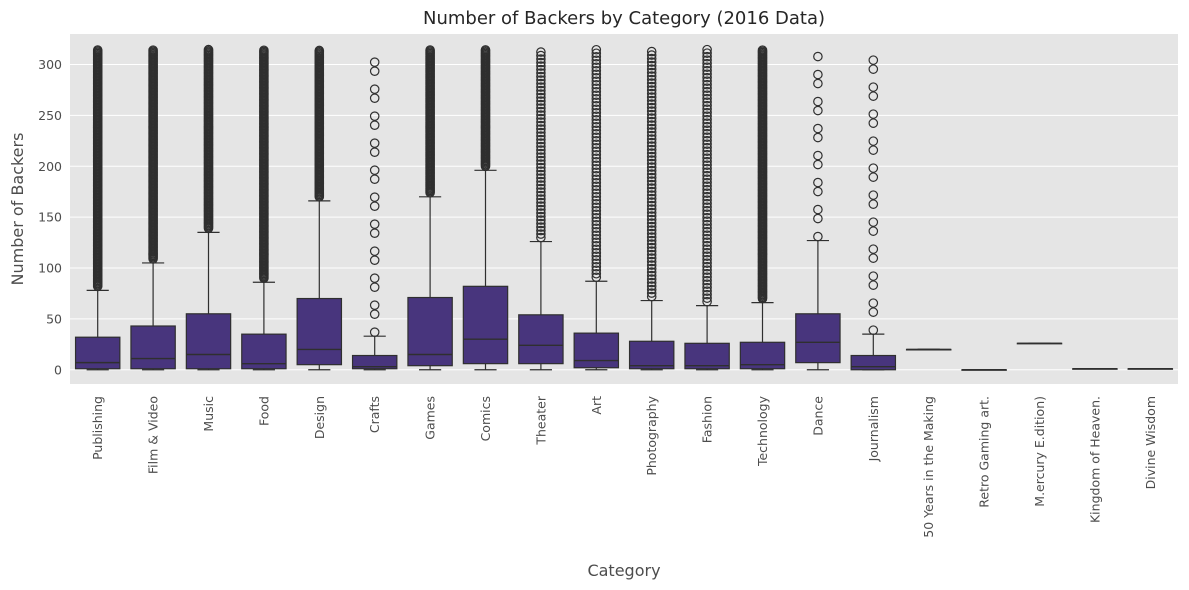 The width and height of the screenshot is (1189, 590). What do you see at coordinates (762, 431) in the screenshot?
I see `x-tick-label: Technology` at bounding box center [762, 431].